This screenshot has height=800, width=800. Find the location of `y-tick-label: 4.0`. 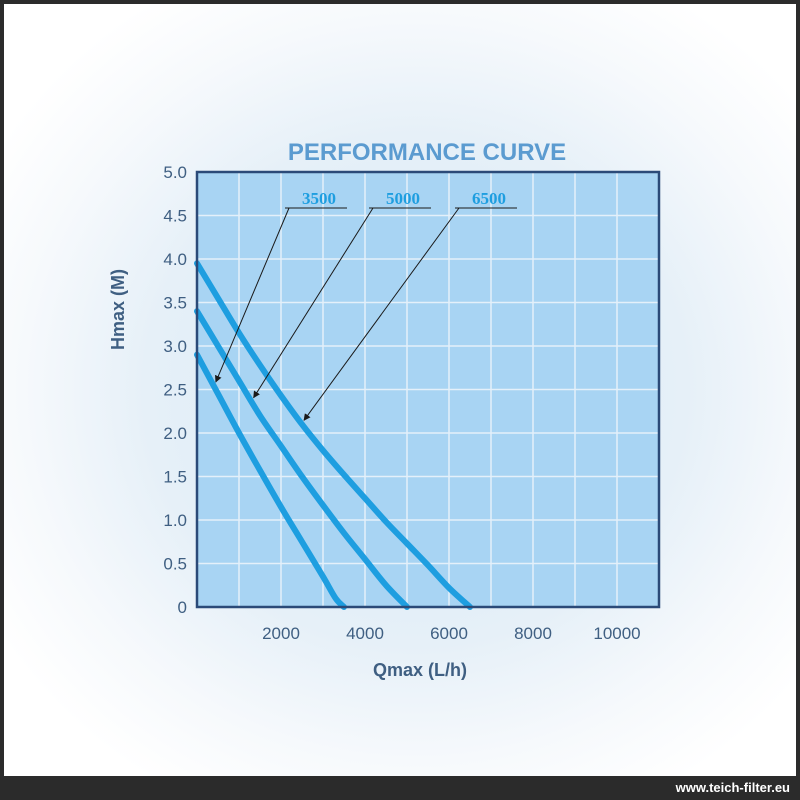

y-tick-label: 4.0 is located at coordinates (175, 259).